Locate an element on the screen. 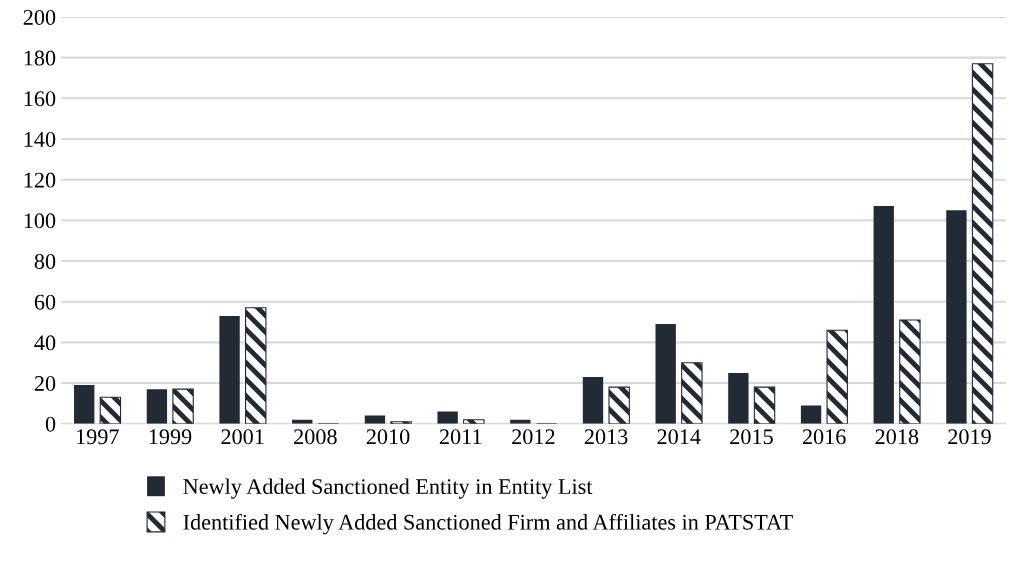  x-tick-label: 2015 is located at coordinates (751, 437).